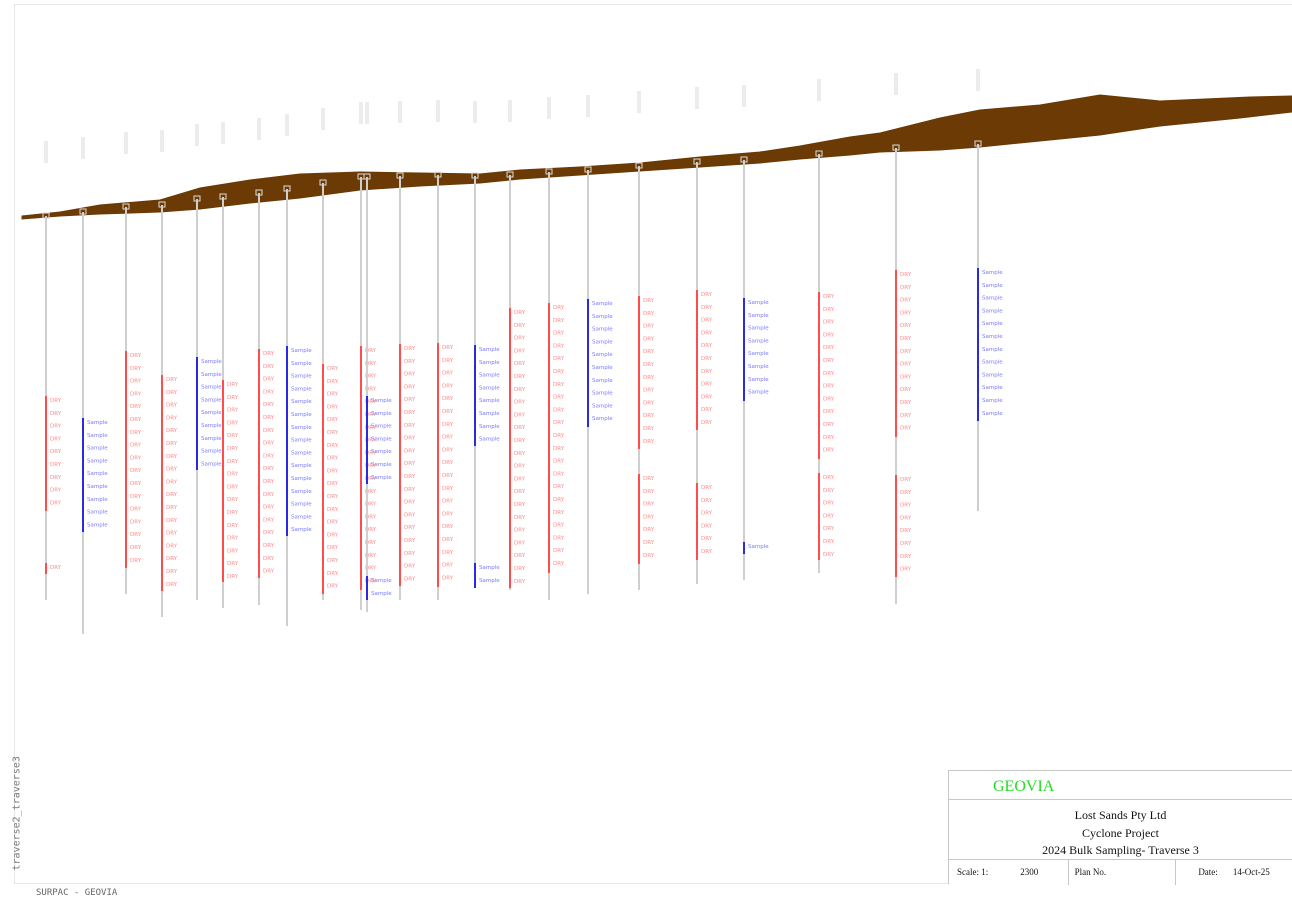  Describe the element at coordinates (973, 872) in the screenshot. I see `scale-label: Scale: 1:` at that location.